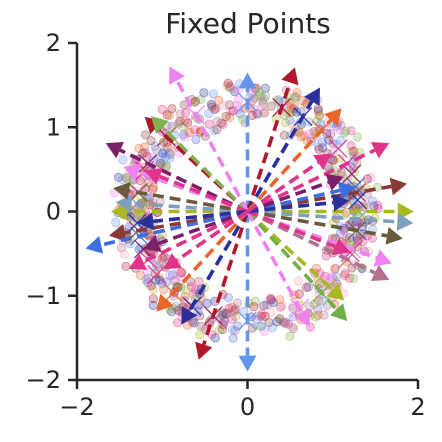 The image size is (442, 442). Describe the element at coordinates (247, 407) in the screenshot. I see `x-tick-label: 0` at that location.